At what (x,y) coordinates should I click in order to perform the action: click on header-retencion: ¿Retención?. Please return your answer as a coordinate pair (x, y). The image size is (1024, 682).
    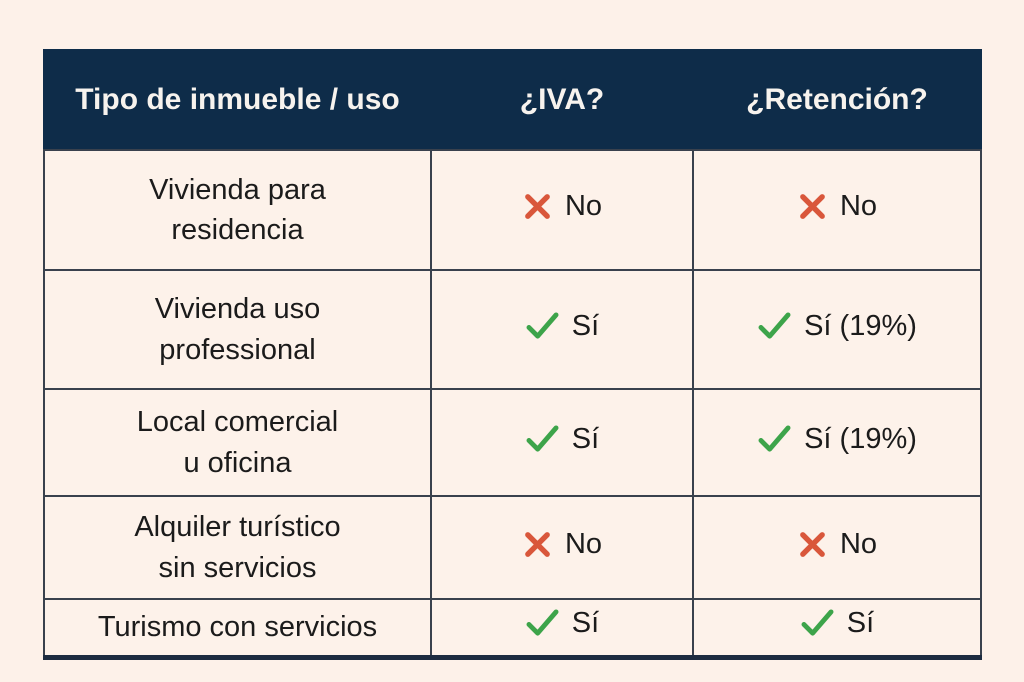
    Looking at the image, I should click on (837, 100).